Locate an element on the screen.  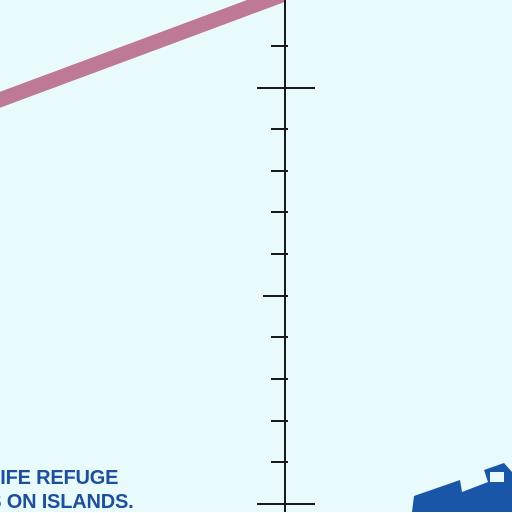
boundary-marker is located at coordinates (462, 487).